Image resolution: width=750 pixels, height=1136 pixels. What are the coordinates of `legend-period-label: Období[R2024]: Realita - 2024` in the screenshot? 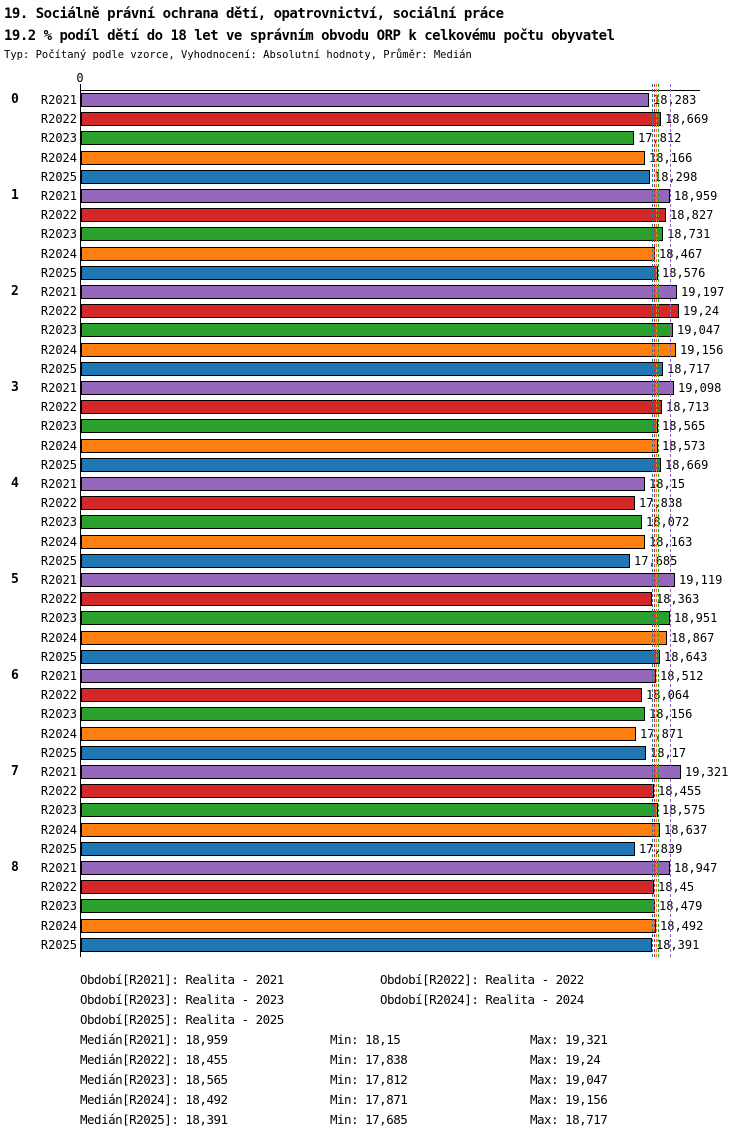 It's located at (482, 999).